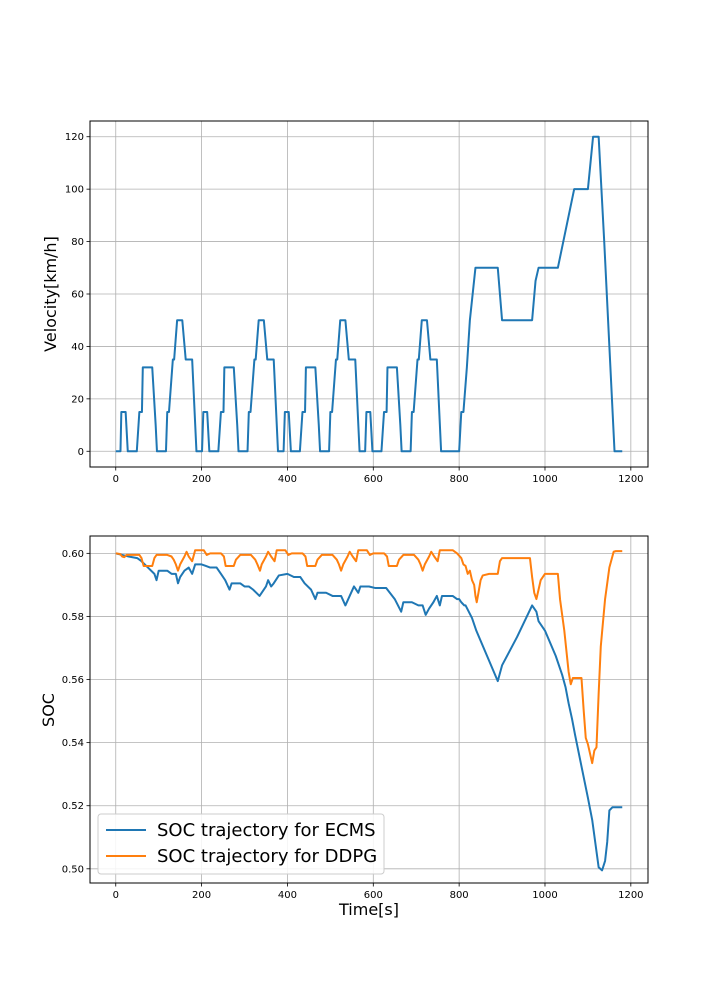 This screenshot has height=1008, width=720. What do you see at coordinates (73, 617) in the screenshot?
I see `y-tick-label: 0.58` at bounding box center [73, 617].